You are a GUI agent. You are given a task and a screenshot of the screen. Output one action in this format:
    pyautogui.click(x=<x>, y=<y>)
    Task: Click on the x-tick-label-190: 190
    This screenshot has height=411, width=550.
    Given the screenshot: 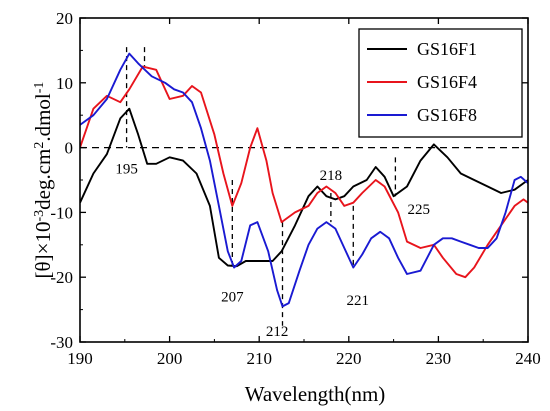 What is the action you would take?
    pyautogui.click(x=80, y=358)
    